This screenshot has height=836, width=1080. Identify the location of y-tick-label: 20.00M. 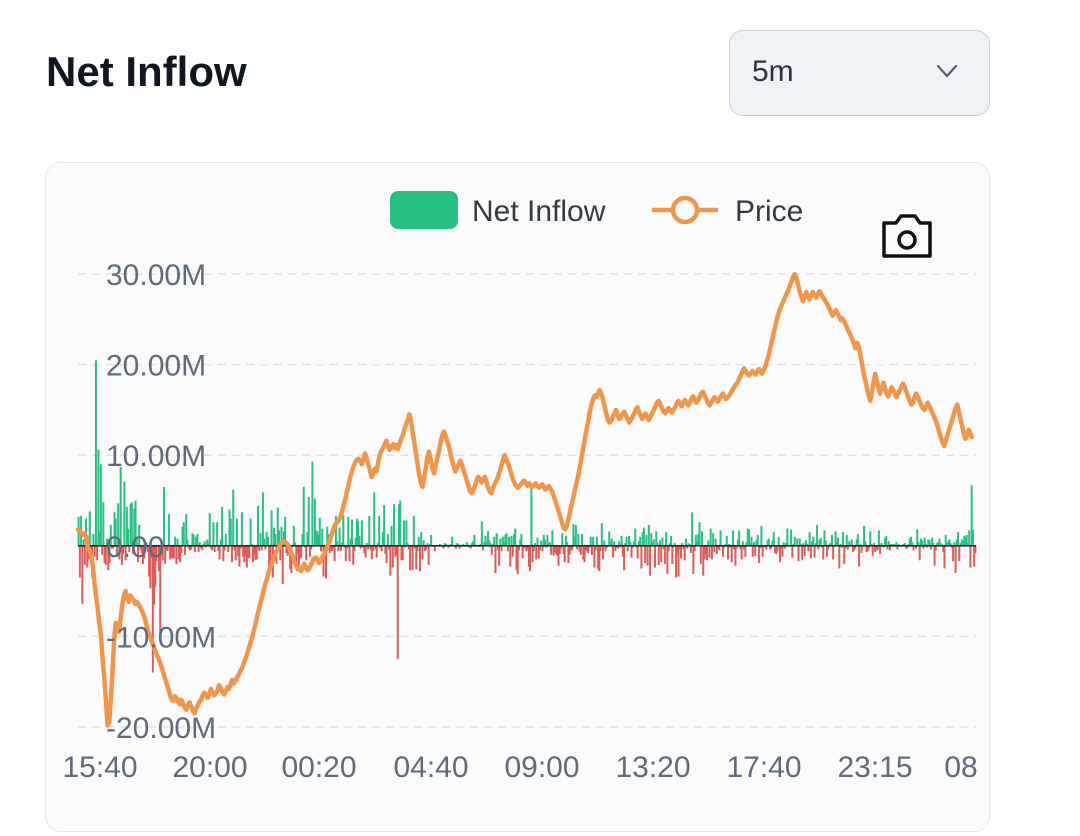
(156, 366).